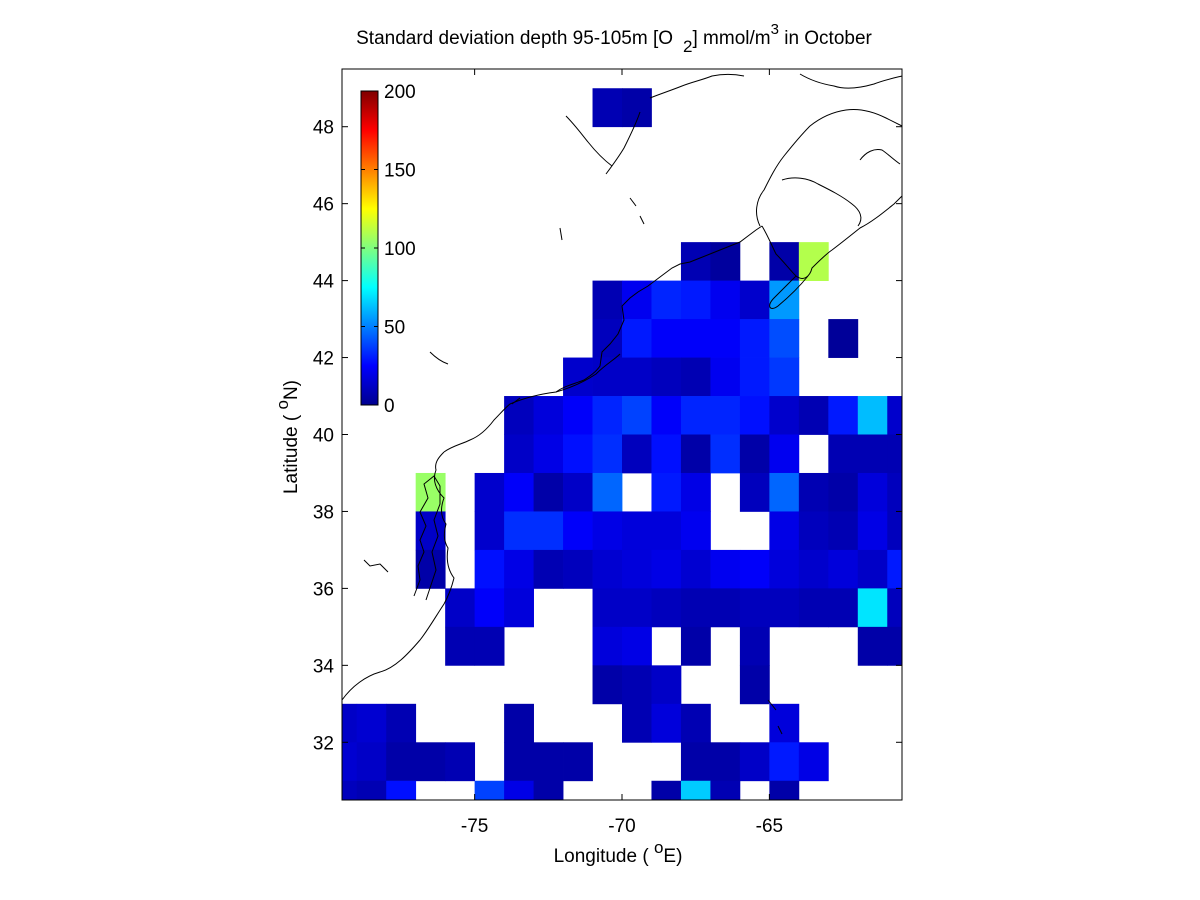  I want to click on y-tick-label: 46, so click(323, 205).